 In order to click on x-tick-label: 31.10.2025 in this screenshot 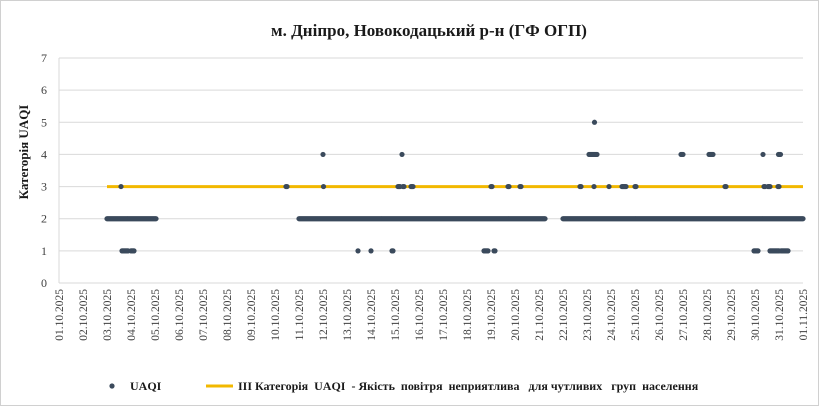, I will do `click(780, 315)`.